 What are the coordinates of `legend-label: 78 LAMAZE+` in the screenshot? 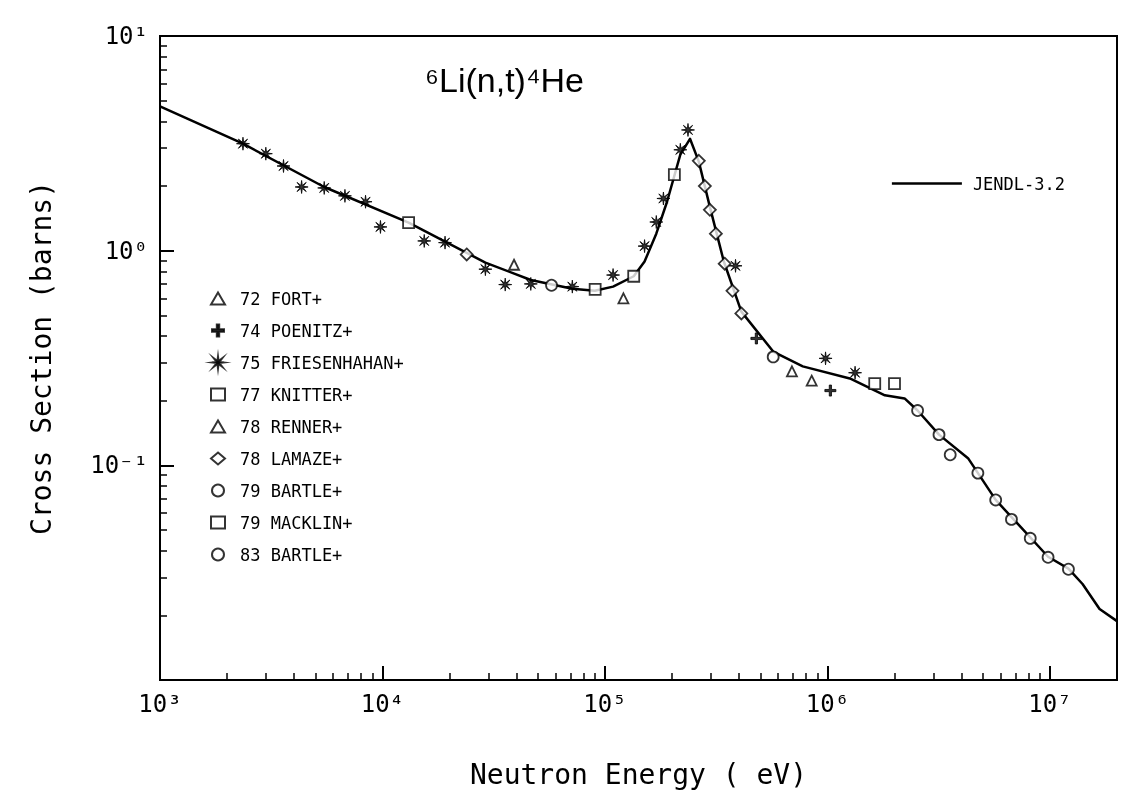 It's located at (291, 458).